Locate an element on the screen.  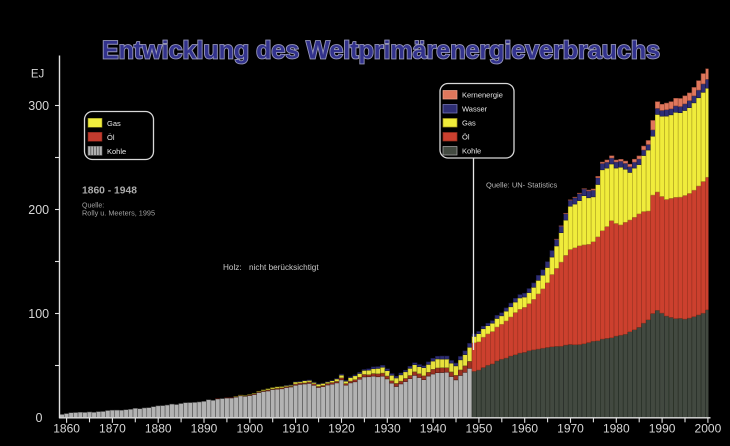
svg-text: Rolly u. Meeters, 1995 is located at coordinates (118, 213).